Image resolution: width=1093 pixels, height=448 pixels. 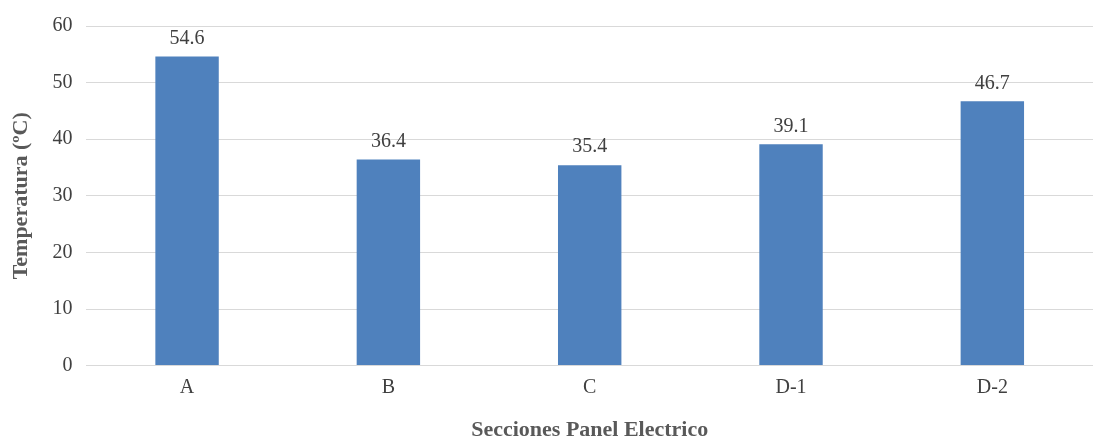 I want to click on data-label: 39.1, so click(x=791, y=124).